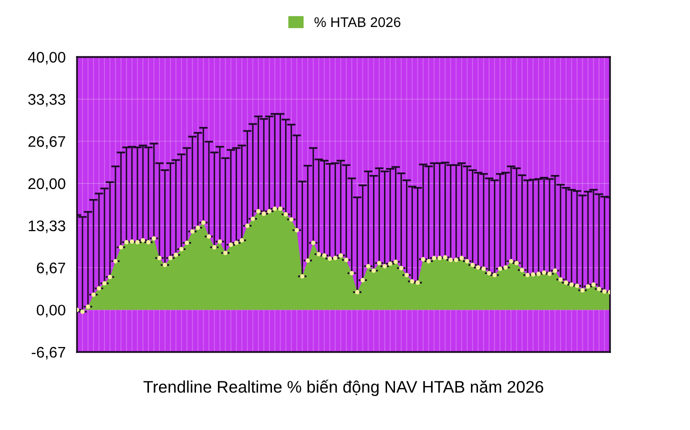 Image resolution: width=690 pixels, height=430 pixels. Describe the element at coordinates (51, 269) in the screenshot. I see `y-tick-label: 6,67` at that location.